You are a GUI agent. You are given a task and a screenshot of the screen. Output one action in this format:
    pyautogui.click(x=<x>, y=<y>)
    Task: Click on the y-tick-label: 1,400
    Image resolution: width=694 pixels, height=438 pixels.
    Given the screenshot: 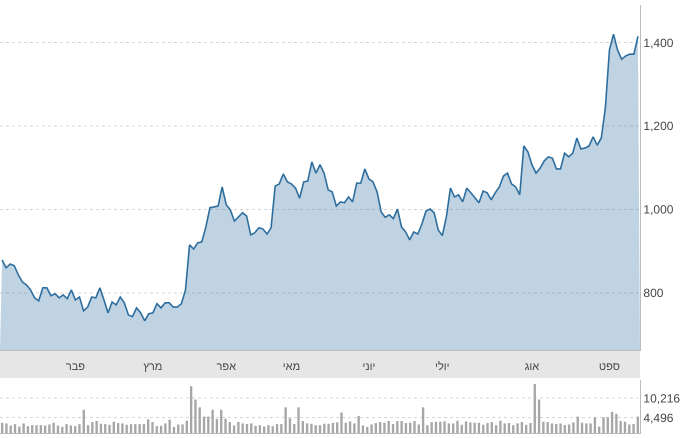 What is the action you would take?
    pyautogui.click(x=658, y=43)
    